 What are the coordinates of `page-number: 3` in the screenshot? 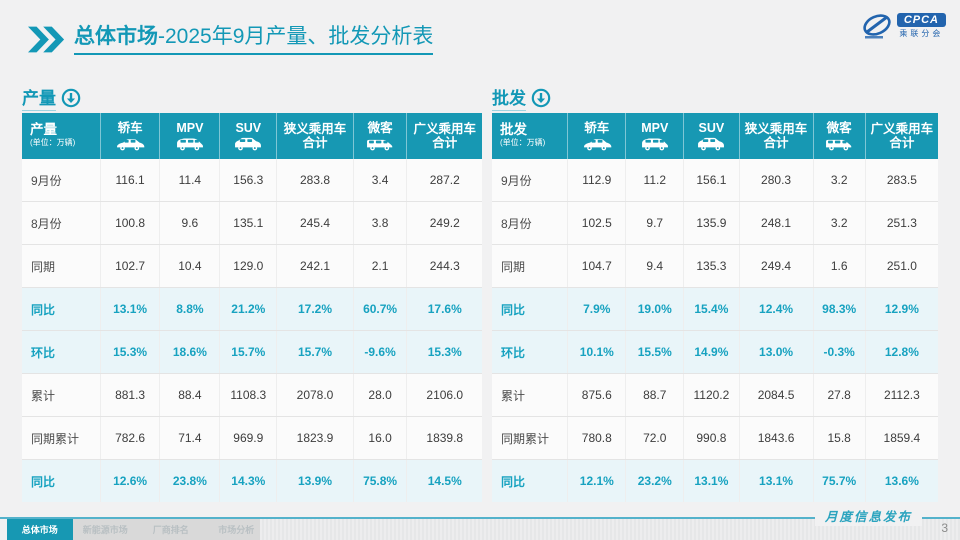 It's located at (944, 528).